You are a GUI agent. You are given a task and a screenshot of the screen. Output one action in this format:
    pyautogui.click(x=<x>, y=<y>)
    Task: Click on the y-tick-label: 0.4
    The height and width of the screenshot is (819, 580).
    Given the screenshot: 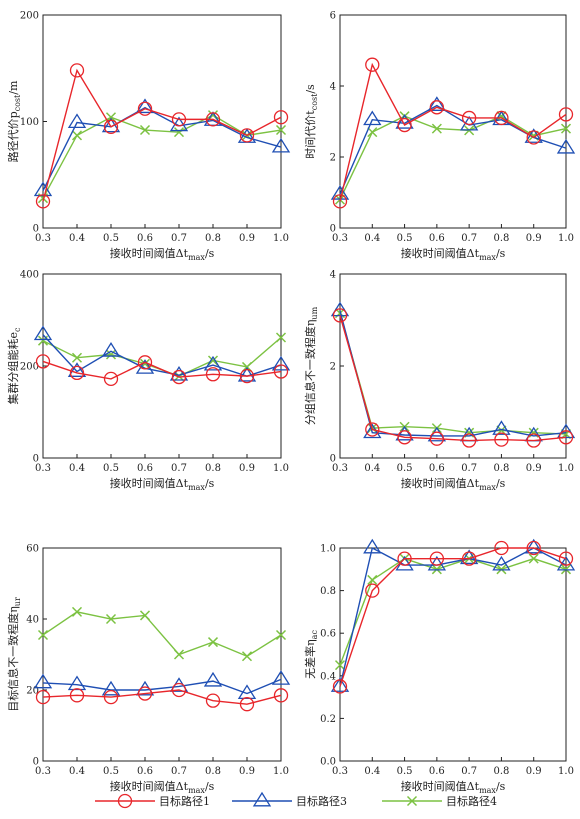 What is the action you would take?
    pyautogui.click(x=328, y=676)
    